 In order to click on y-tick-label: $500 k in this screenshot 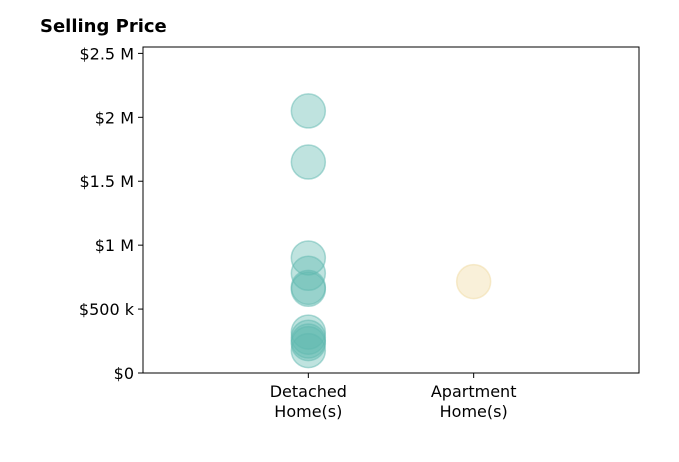, I will do `click(107, 309)`.